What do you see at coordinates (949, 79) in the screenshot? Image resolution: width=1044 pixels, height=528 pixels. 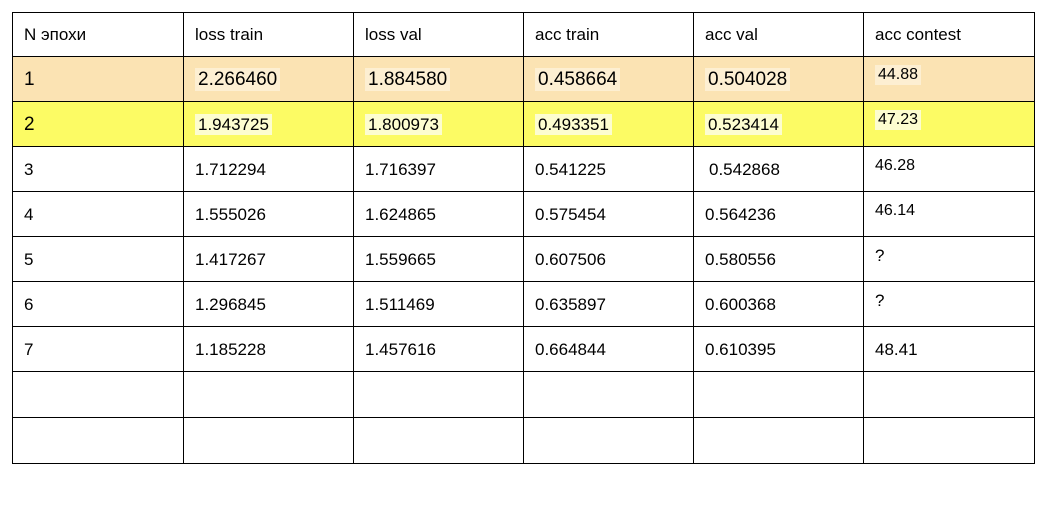 I see `table-cell: 44.88` at bounding box center [949, 79].